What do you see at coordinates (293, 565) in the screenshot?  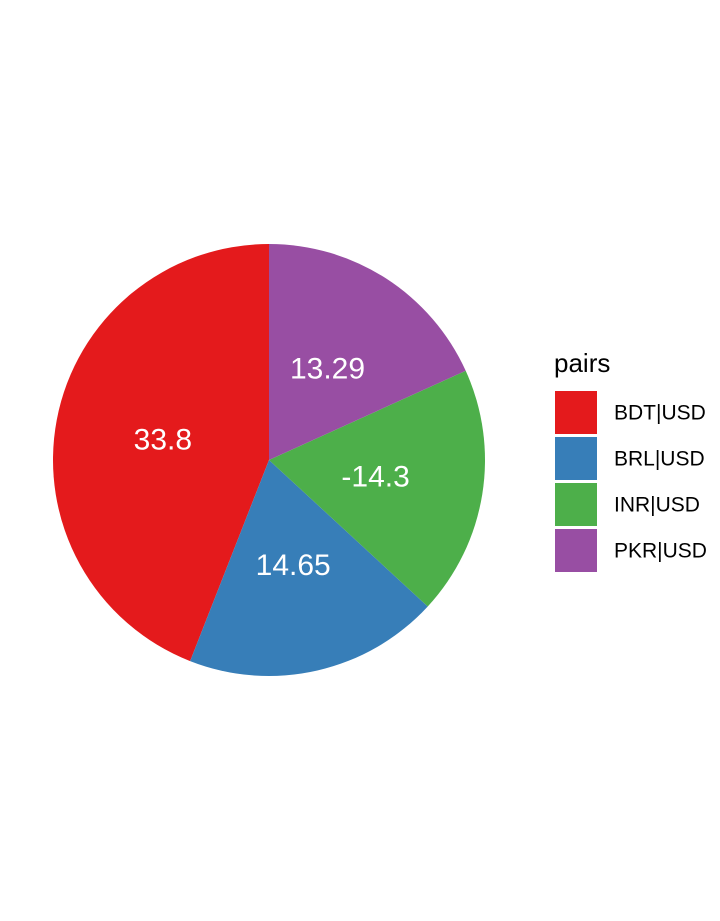 I see `slice-value-label: 14.65` at bounding box center [293, 565].